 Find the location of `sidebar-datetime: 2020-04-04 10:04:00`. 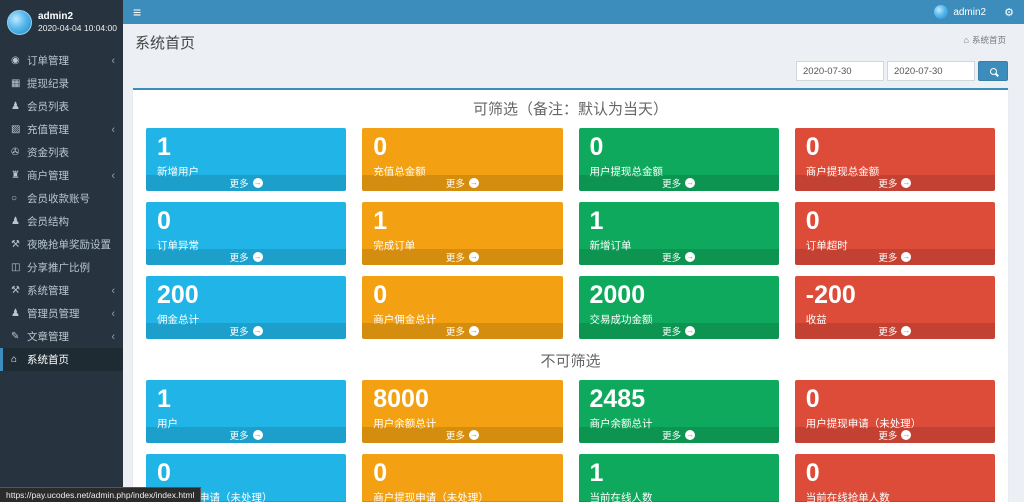

sidebar-datetime: 2020-04-04 10:04:00 is located at coordinates (77, 28).